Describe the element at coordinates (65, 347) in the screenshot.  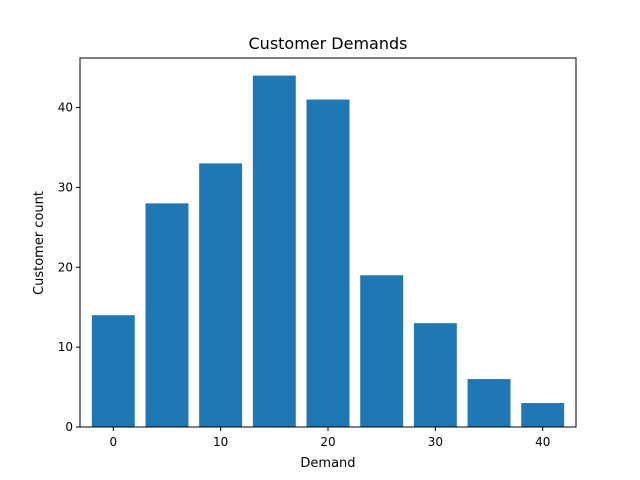
I see `y-tick-label: 10` at that location.